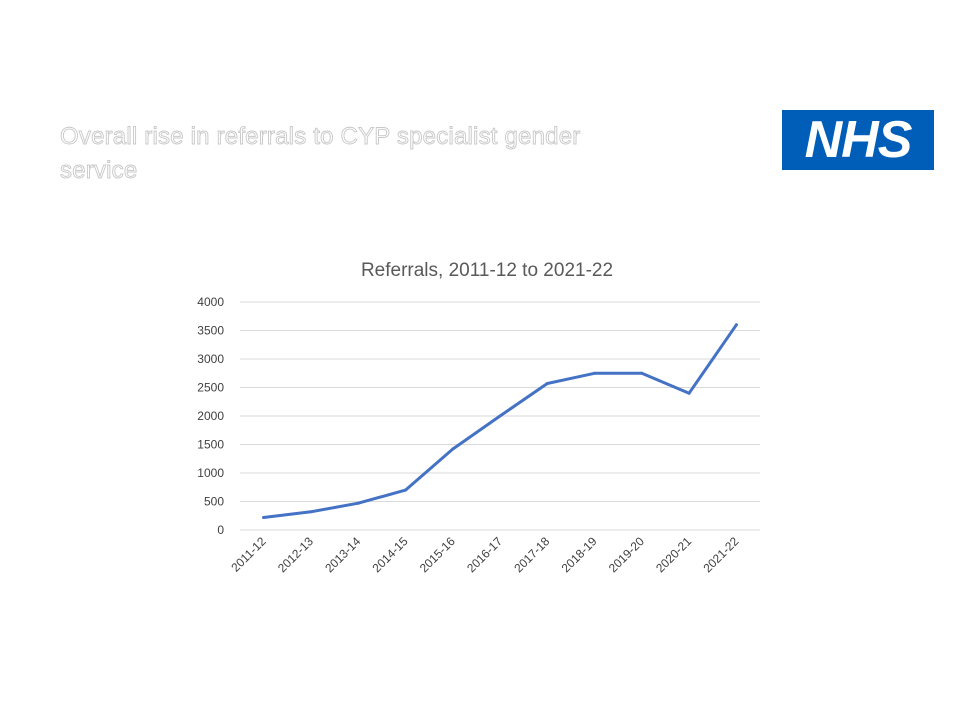 The image size is (960, 720). Describe the element at coordinates (531, 554) in the screenshot. I see `x-tick-label: 2017-18` at that location.